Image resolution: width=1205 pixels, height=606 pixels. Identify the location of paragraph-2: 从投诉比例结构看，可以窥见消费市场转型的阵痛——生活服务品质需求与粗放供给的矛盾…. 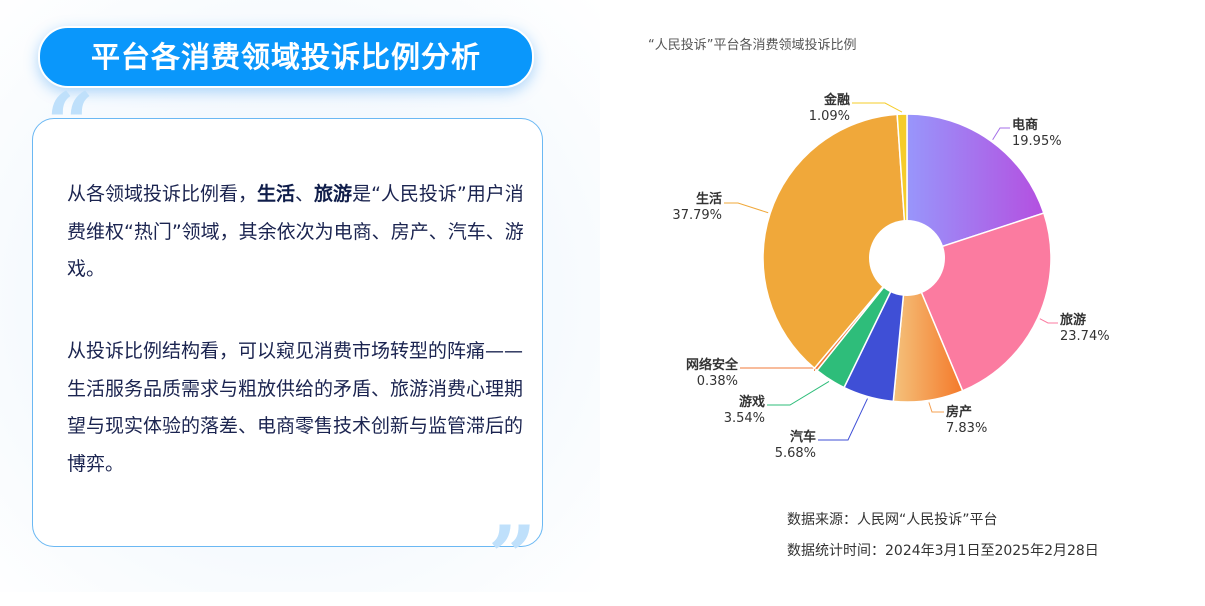
(295, 407).